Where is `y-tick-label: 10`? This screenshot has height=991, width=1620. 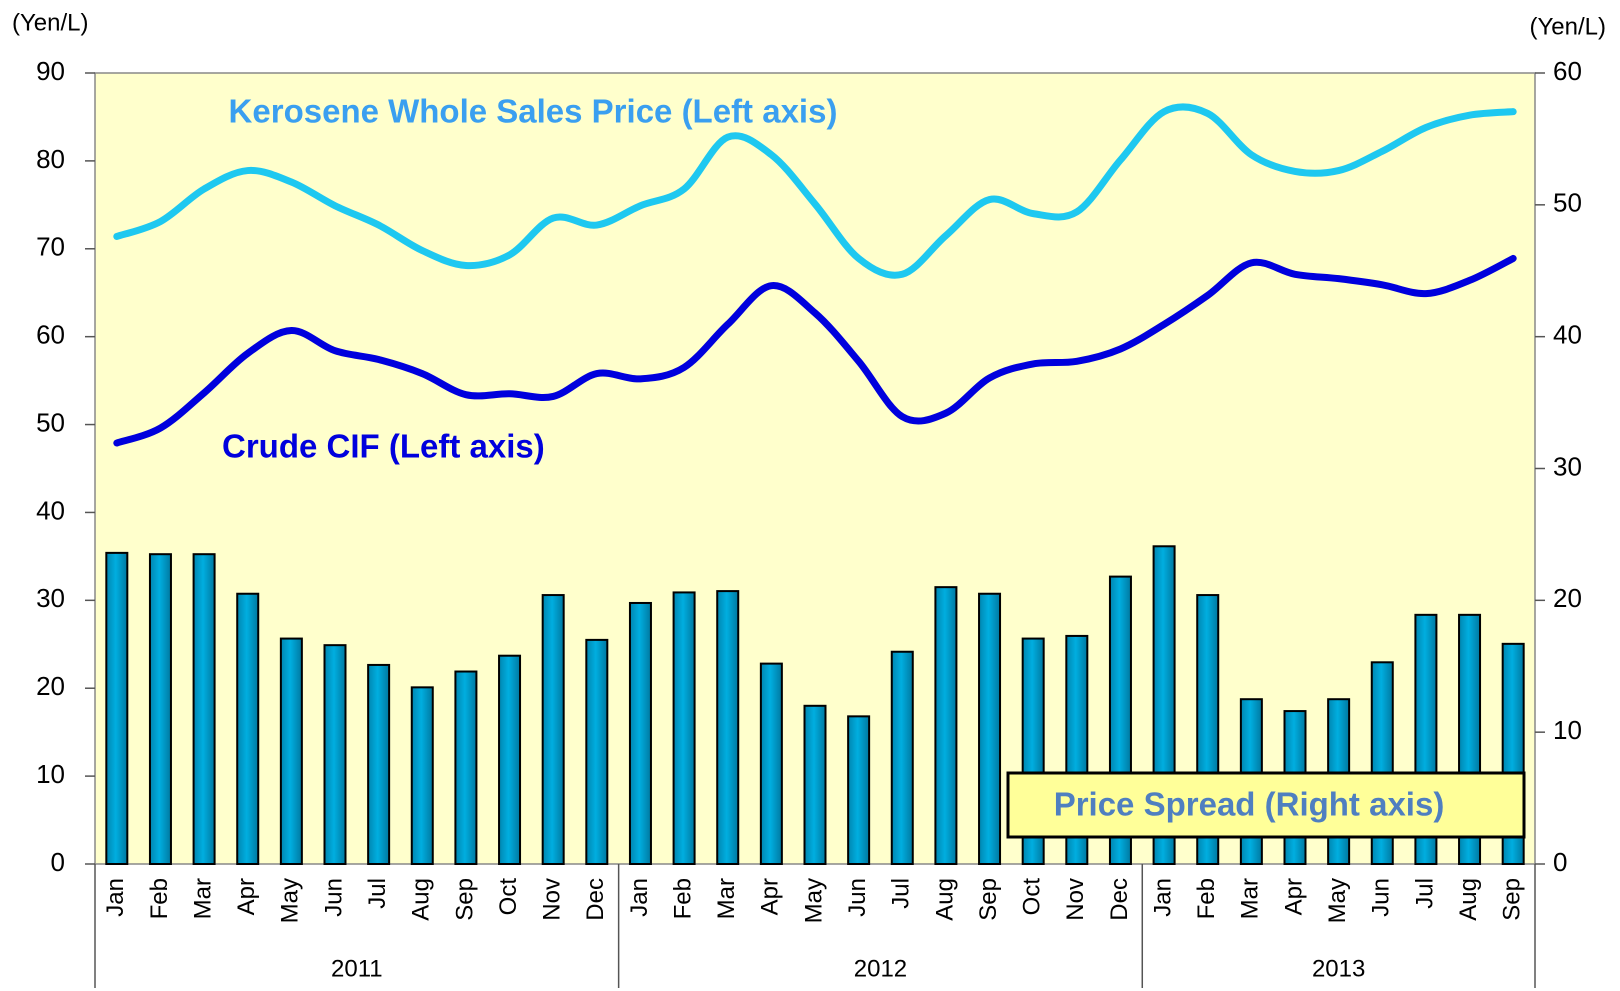 y-tick-label: 10 is located at coordinates (50, 774).